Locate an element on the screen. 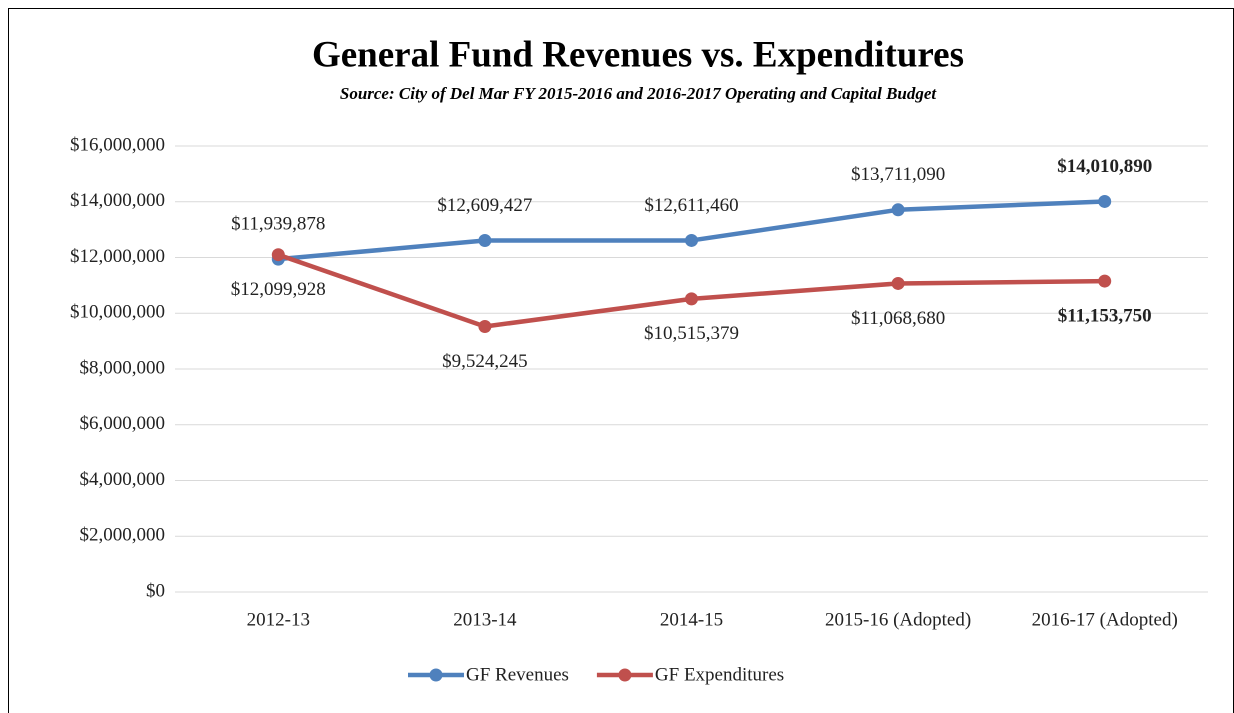 Image resolution: width=1234 pixels, height=713 pixels. y-tick-label: $8,000,000 is located at coordinates (123, 367).